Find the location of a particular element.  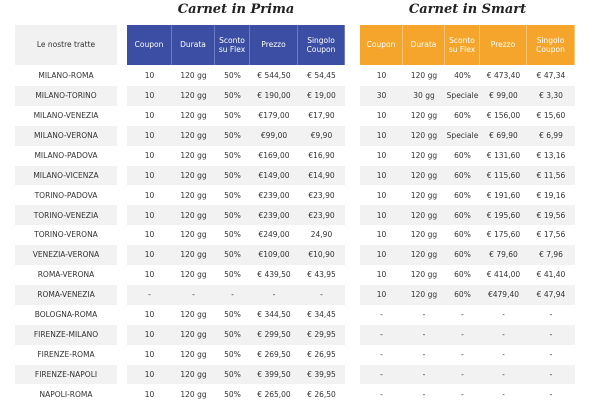

route-name: MILANO-VICENZA is located at coordinates (66, 175).